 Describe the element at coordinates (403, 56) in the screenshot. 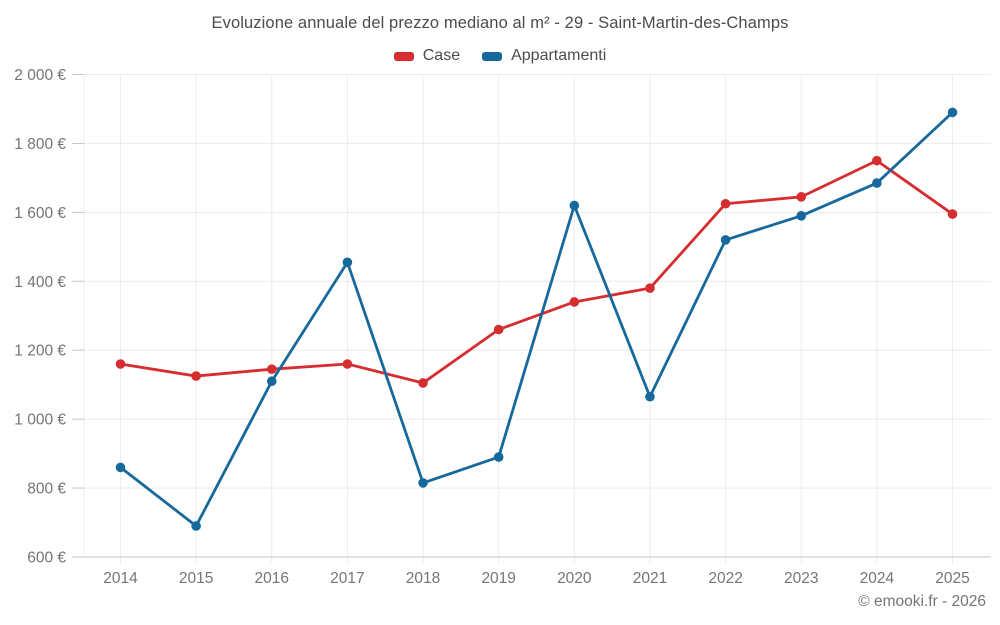

I see `case-series-swatch` at that location.